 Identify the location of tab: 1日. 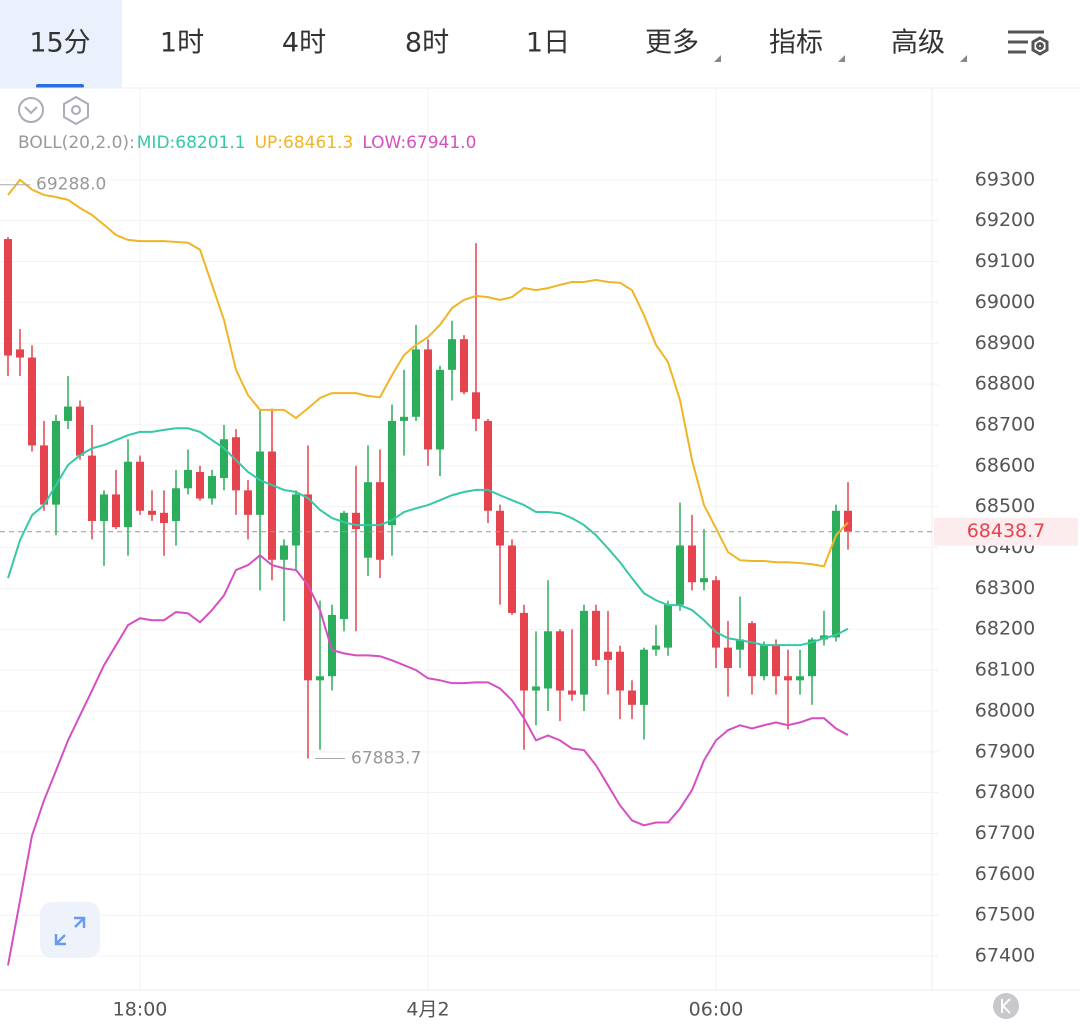
(548, 43).